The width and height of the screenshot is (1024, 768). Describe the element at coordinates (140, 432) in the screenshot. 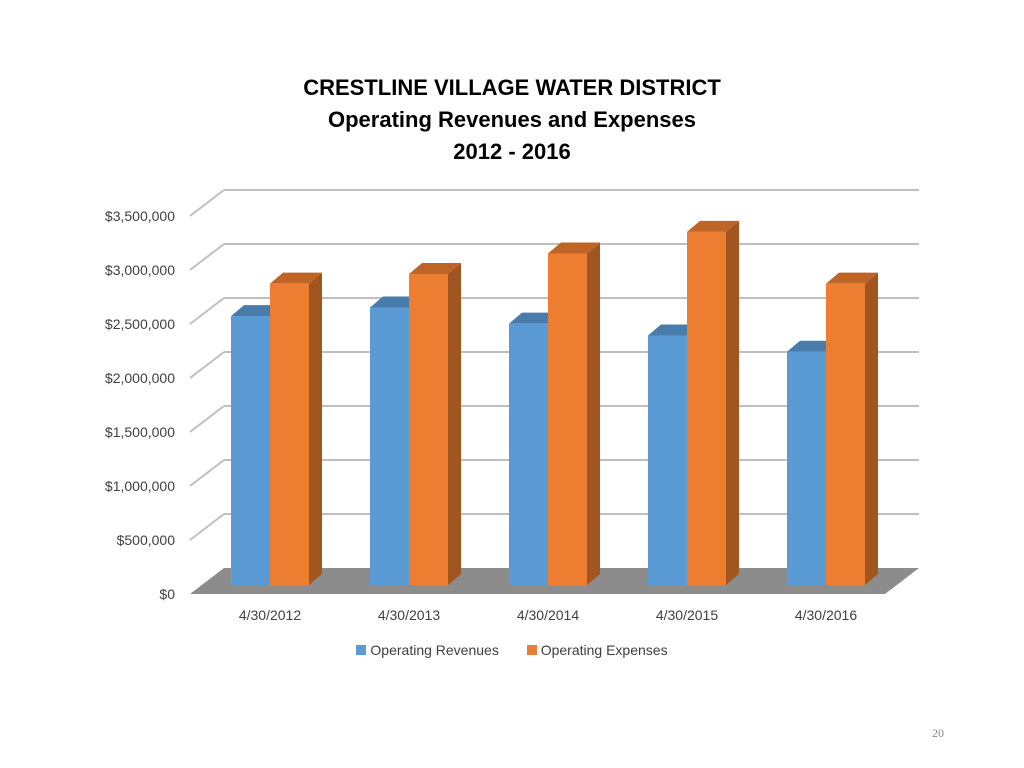

I see `y-tick-label: $1,500,000` at that location.